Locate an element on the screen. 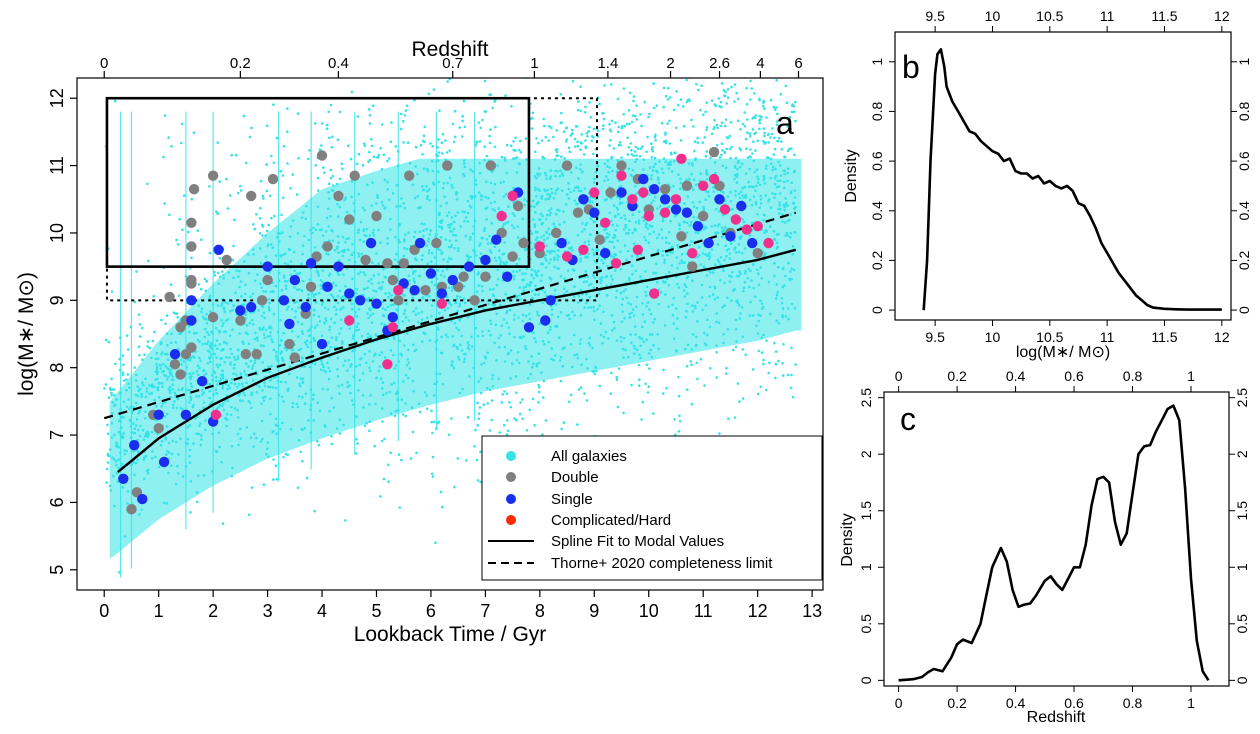  bottom-tick-label: 11 is located at coordinates (1107, 337).